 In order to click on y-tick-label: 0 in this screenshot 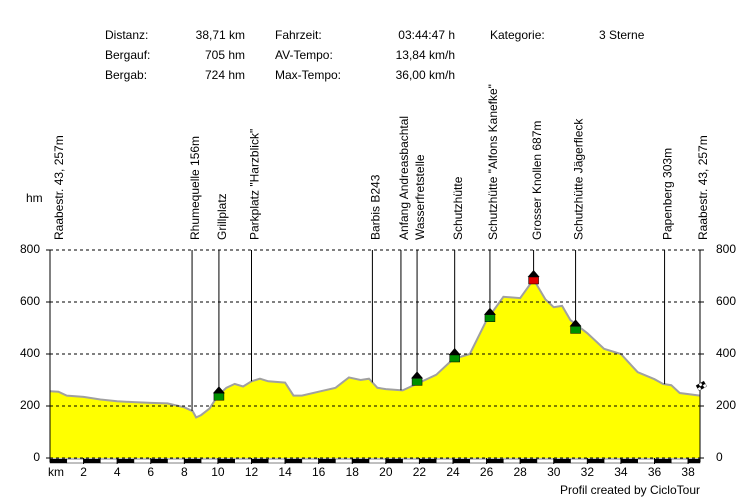, I will do `click(36, 457)`.